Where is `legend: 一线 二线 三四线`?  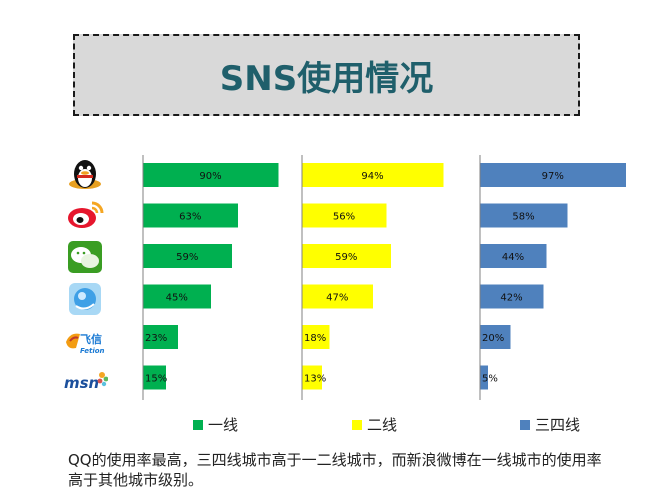 legend: 一线 二线 三四线 is located at coordinates (332, 424).